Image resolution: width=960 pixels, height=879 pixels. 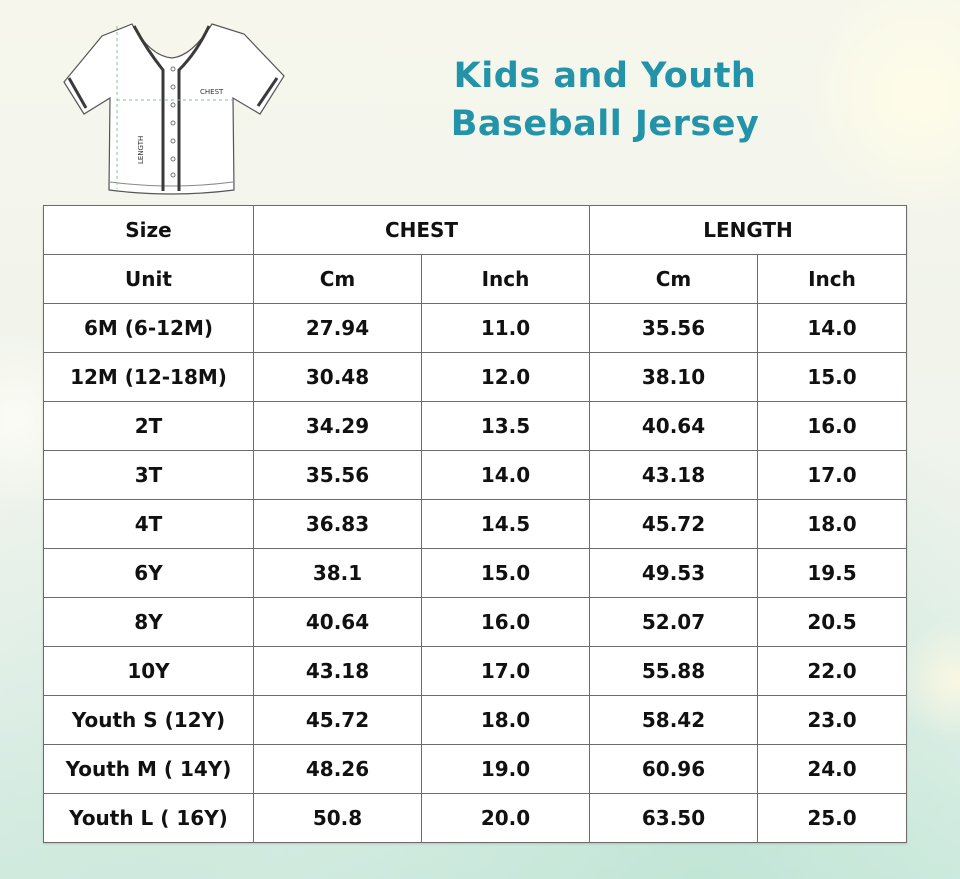 What do you see at coordinates (673, 720) in the screenshot?
I see `cell-length-cm: 58.42` at bounding box center [673, 720].